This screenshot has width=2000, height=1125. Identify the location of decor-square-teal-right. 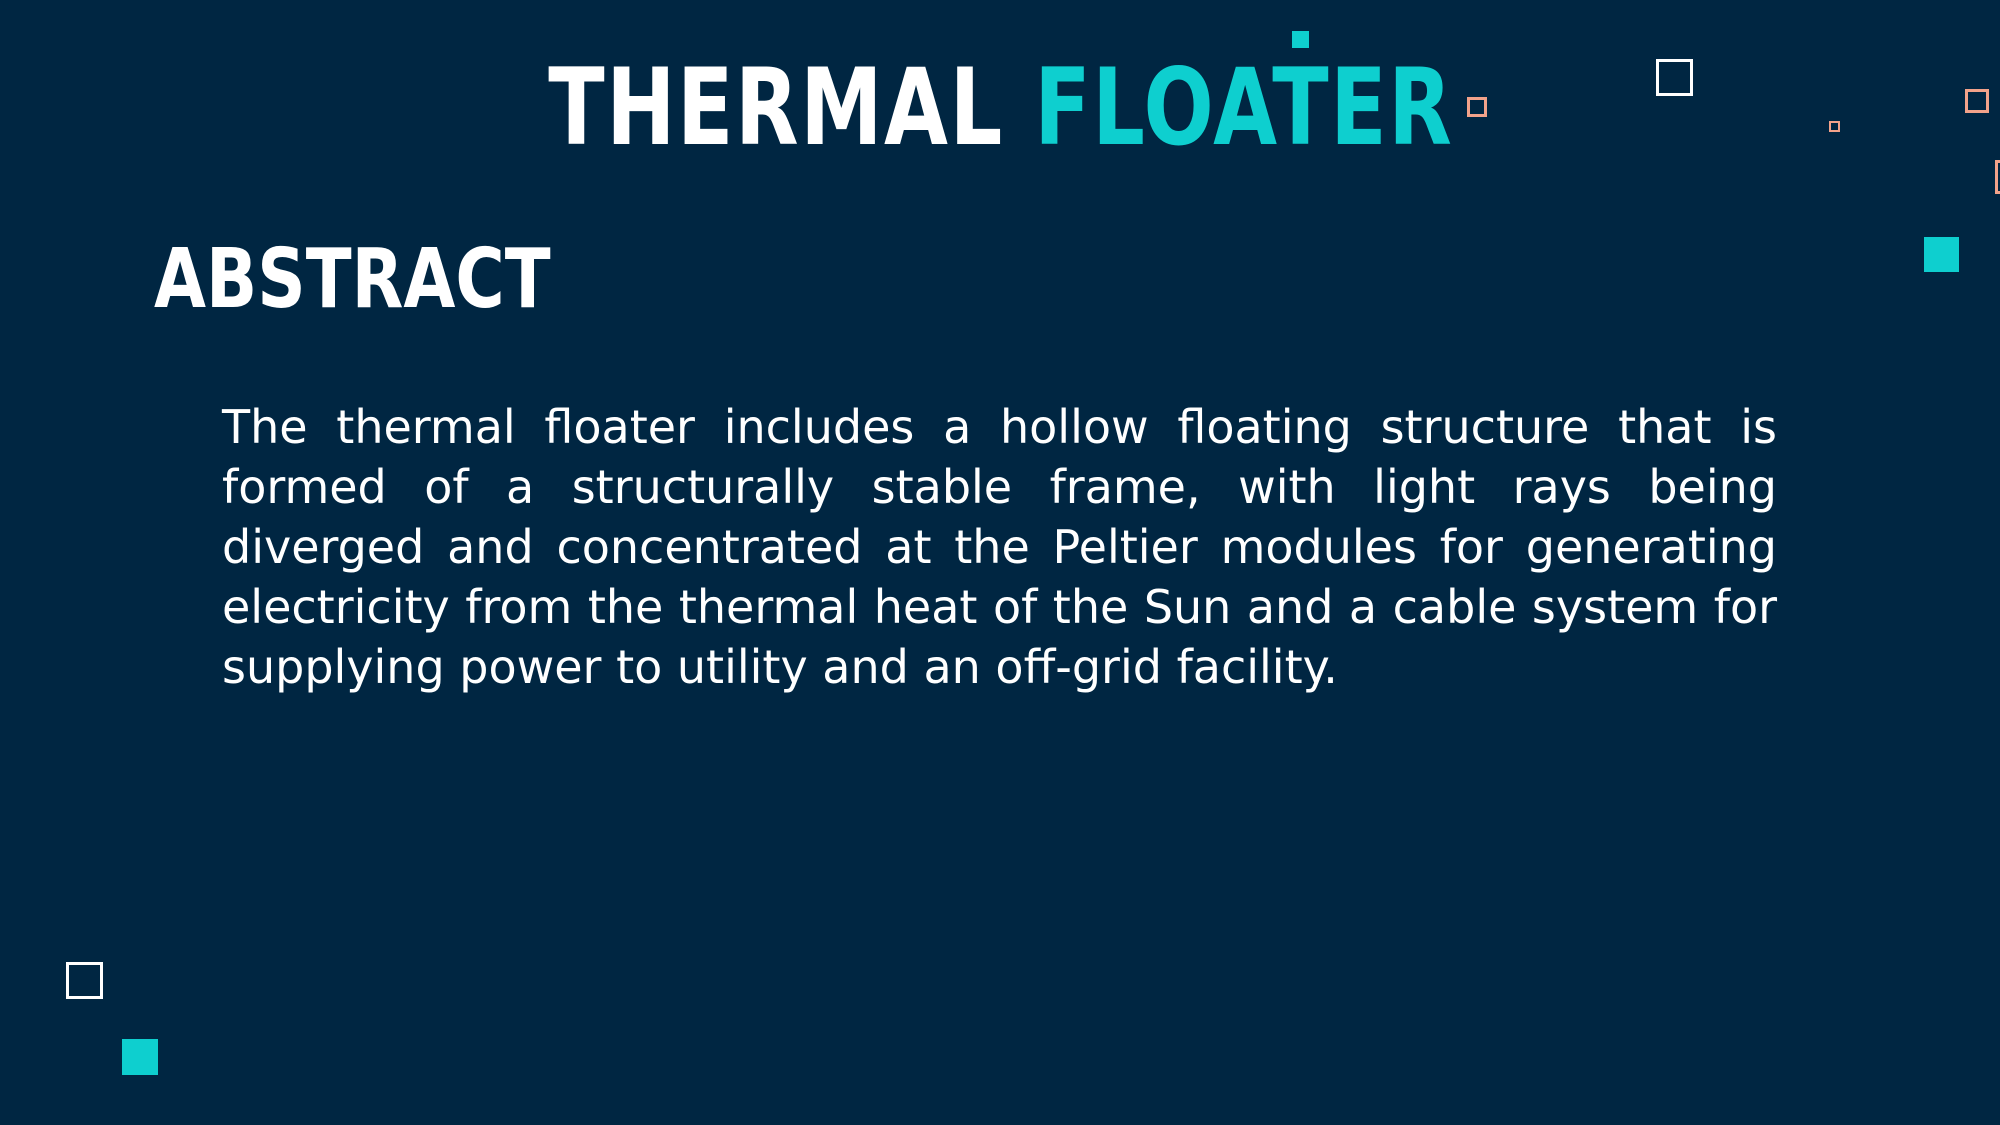
(1941, 254).